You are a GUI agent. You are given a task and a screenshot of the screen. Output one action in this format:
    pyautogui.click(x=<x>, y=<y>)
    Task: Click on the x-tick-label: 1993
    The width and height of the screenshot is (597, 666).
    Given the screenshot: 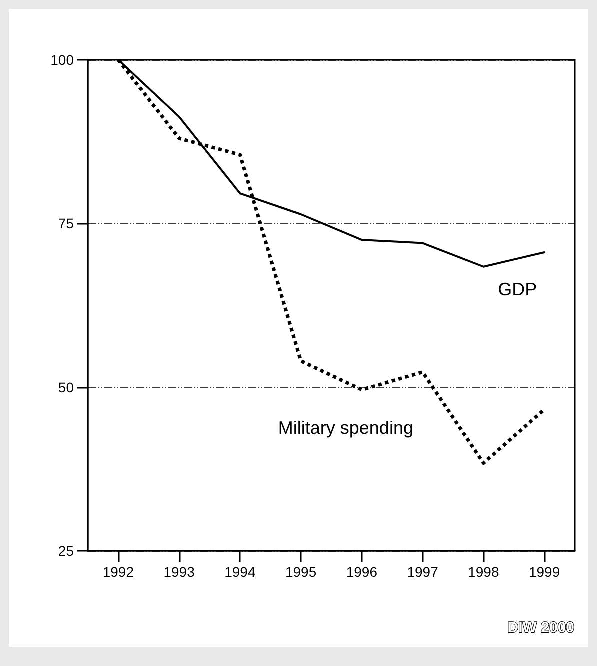 What is the action you would take?
    pyautogui.click(x=180, y=572)
    